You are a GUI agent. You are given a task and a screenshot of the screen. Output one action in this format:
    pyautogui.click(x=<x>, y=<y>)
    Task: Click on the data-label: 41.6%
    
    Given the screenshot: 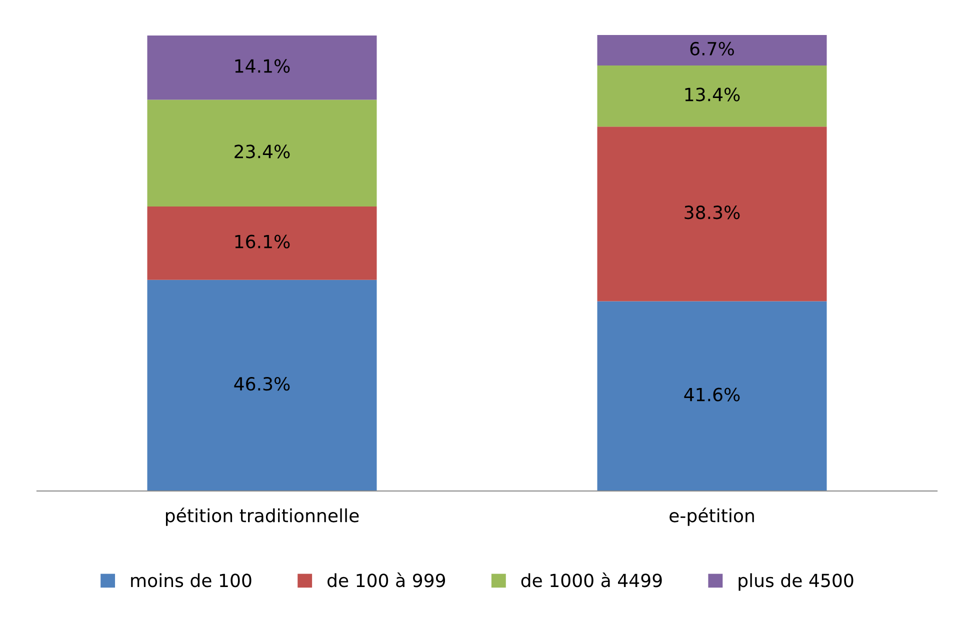 What is the action you would take?
    pyautogui.click(x=712, y=395)
    